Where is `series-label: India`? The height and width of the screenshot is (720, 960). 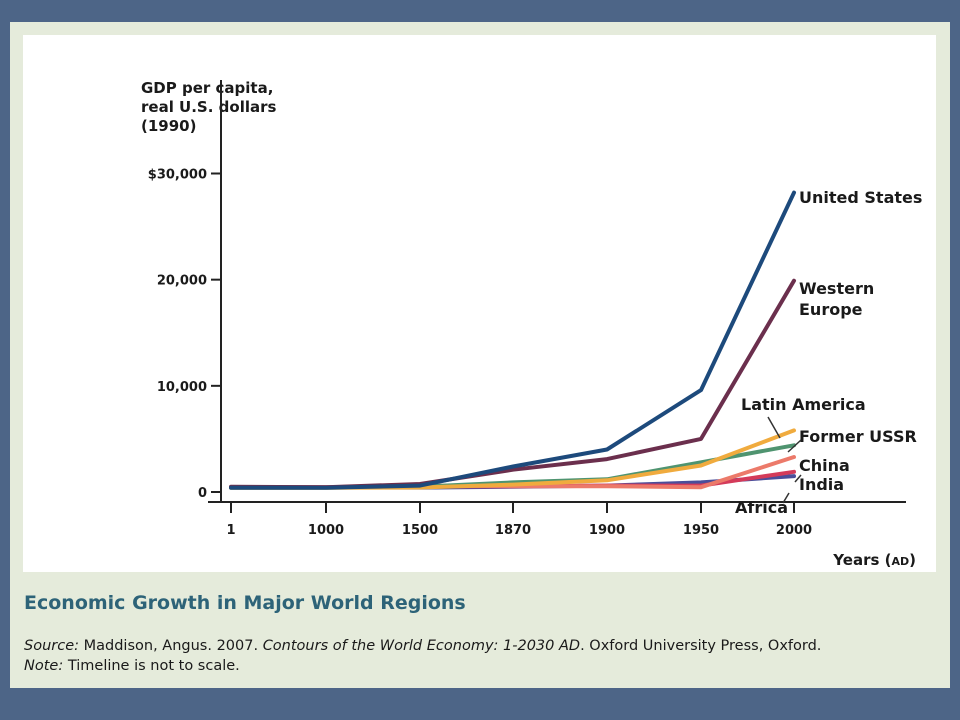 series-label: India is located at coordinates (821, 484).